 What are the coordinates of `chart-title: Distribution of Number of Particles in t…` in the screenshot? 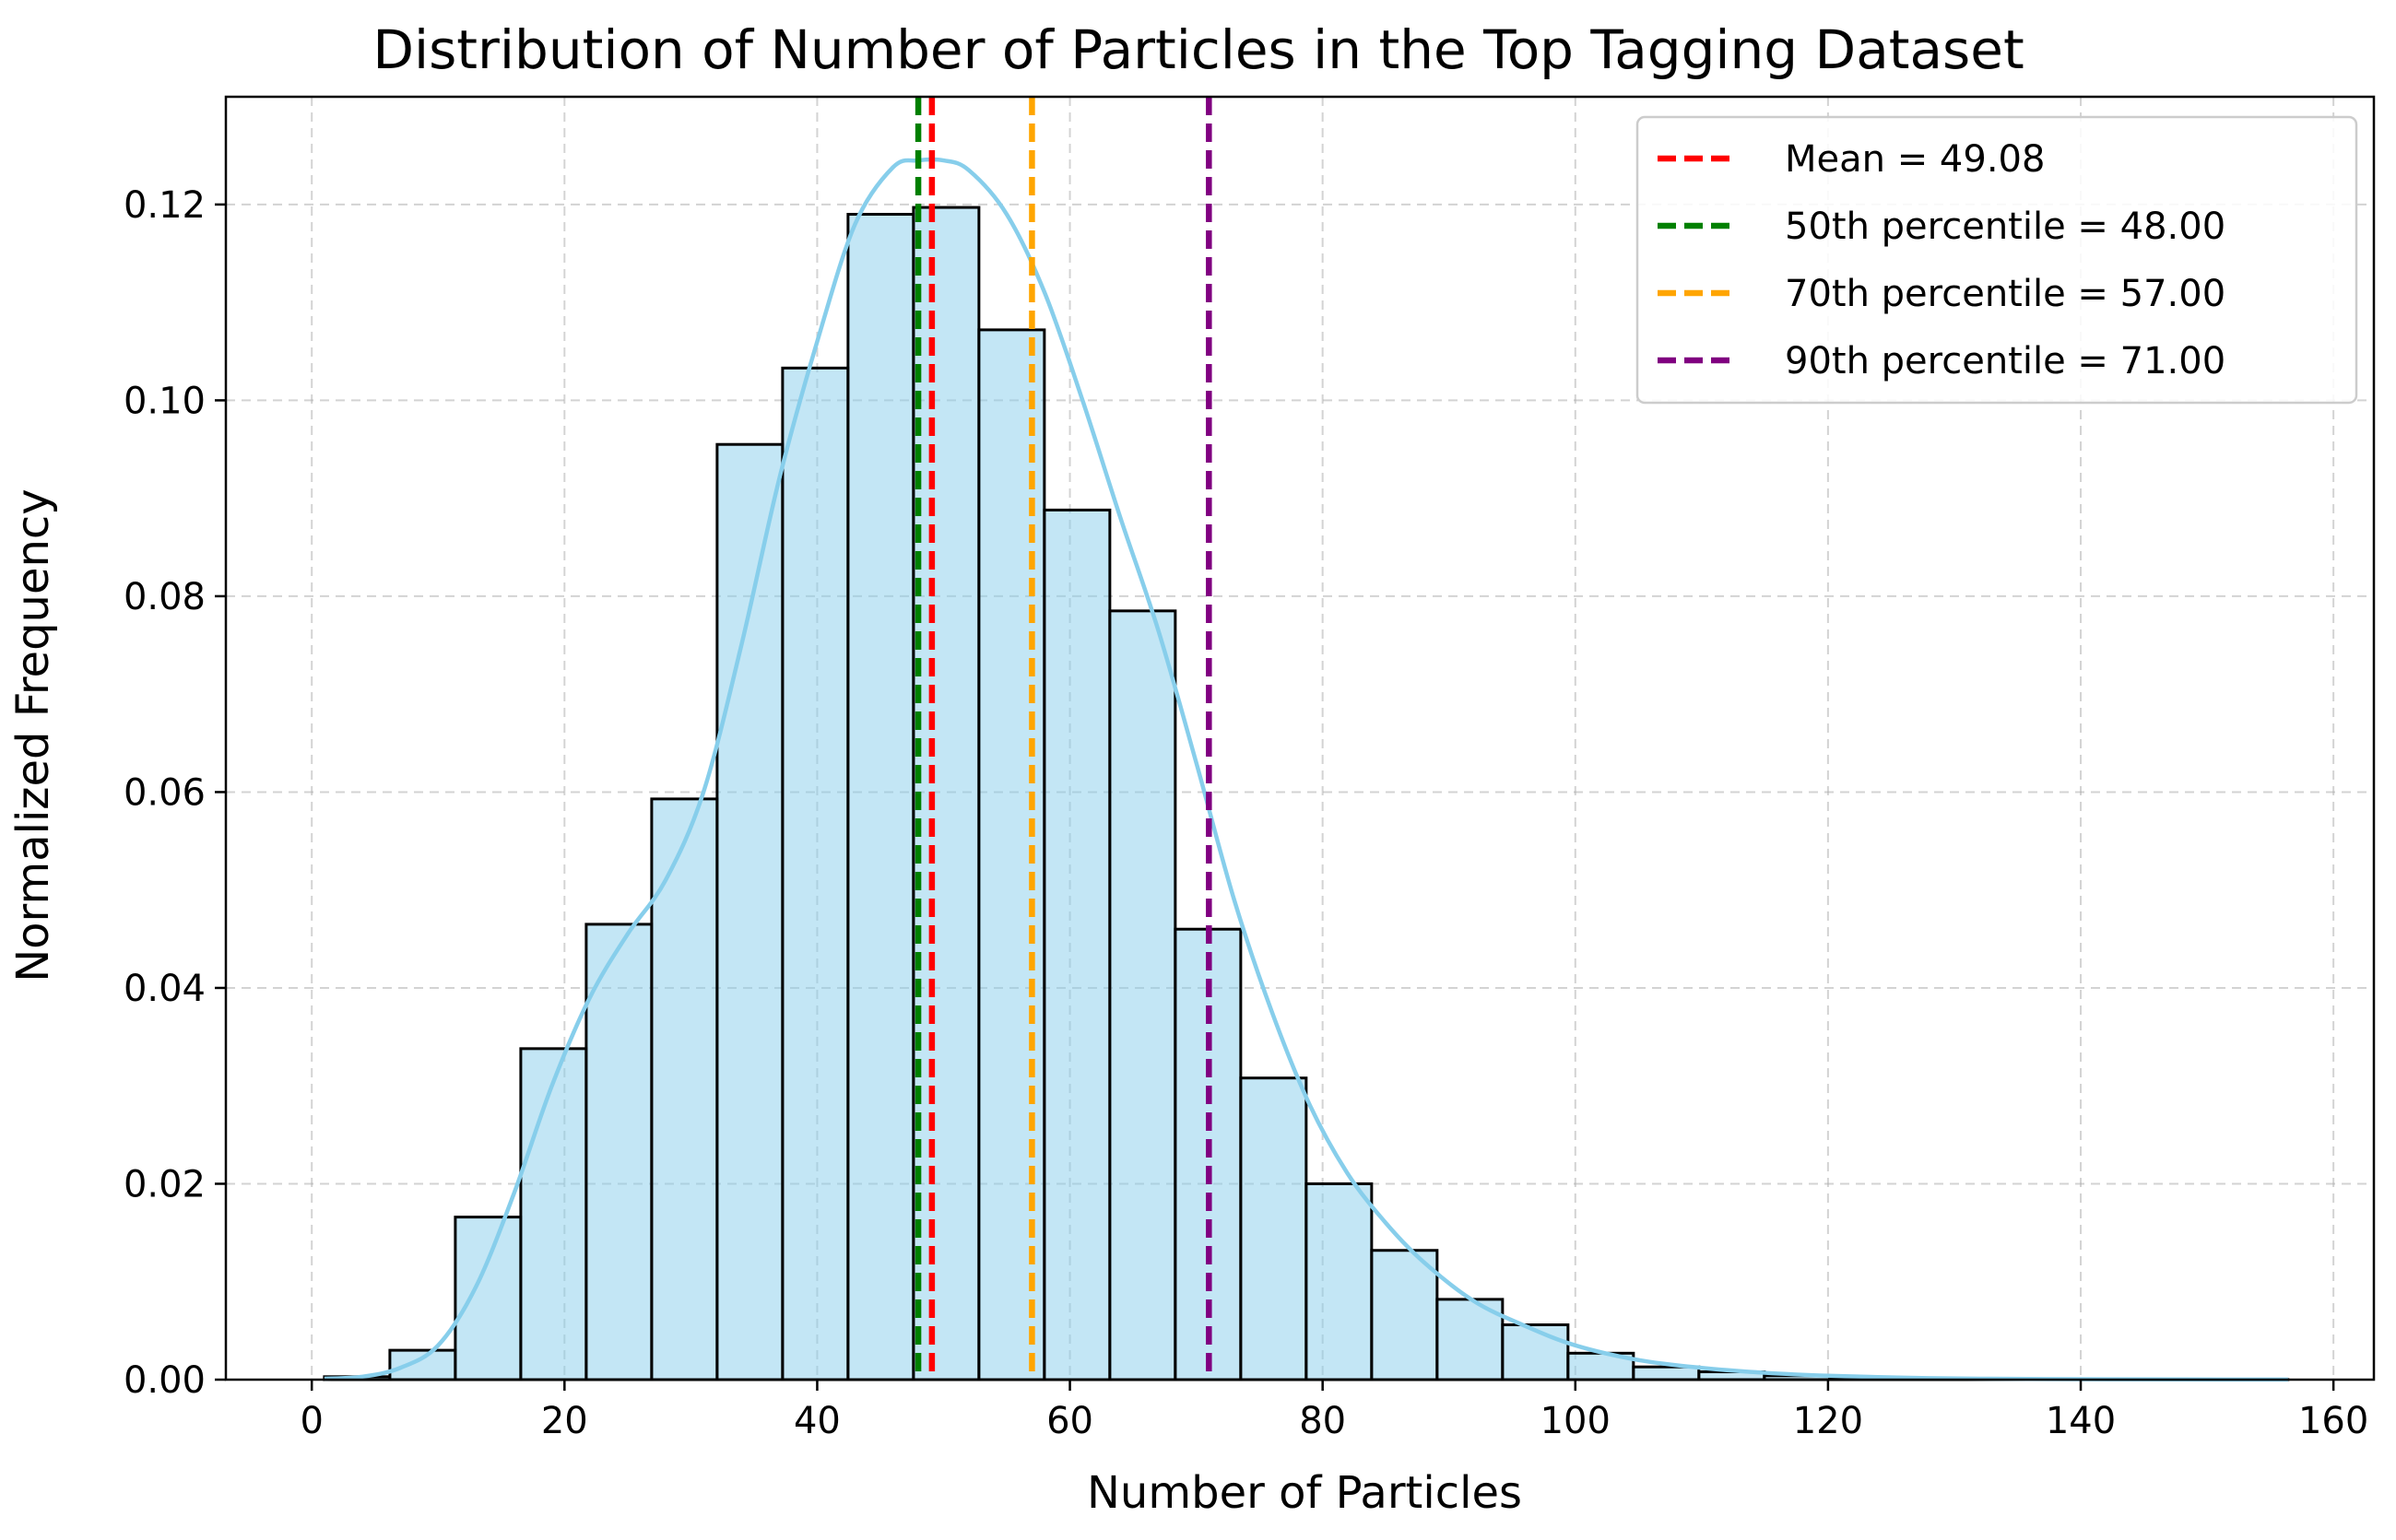 It's located at (1198, 49).